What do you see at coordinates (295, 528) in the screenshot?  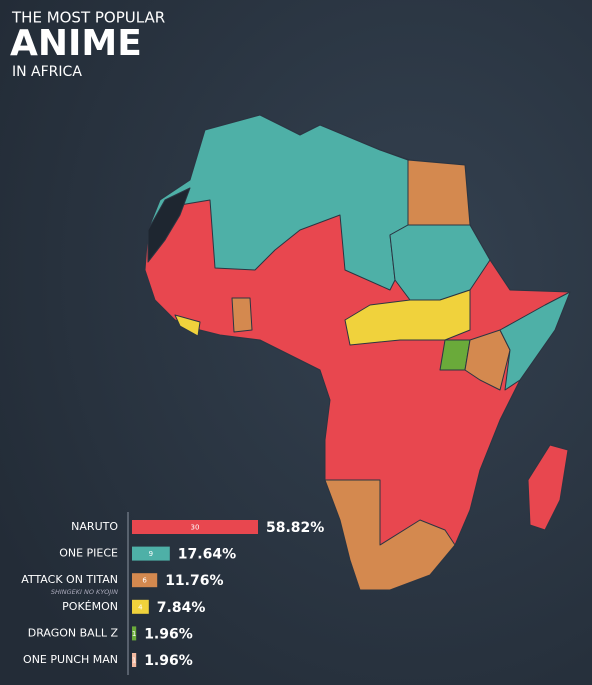 I see `share-label: 58.82%` at bounding box center [295, 528].